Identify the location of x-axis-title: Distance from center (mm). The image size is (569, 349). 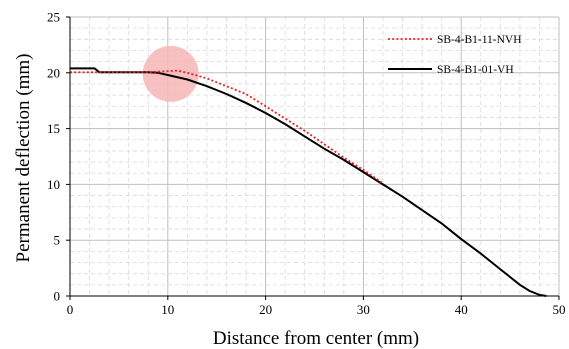
(316, 338).